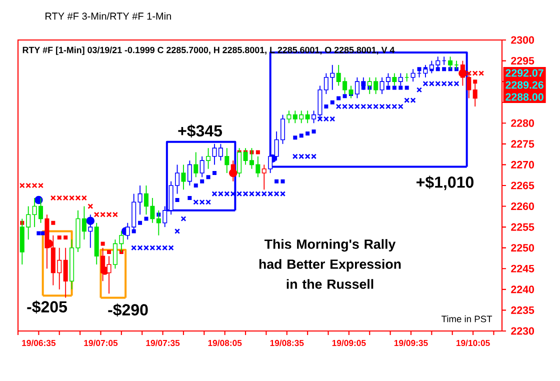  I want to click on text: 2288.00, so click(525, 97).